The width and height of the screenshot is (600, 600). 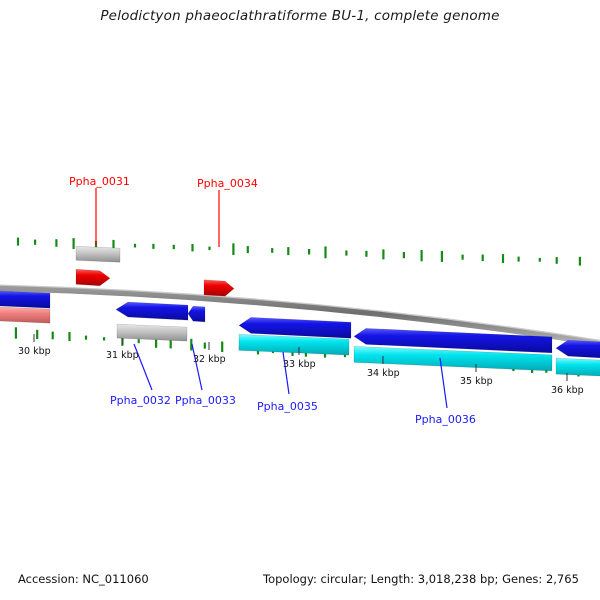 I want to click on genome-axis, so click(x=300, y=315).